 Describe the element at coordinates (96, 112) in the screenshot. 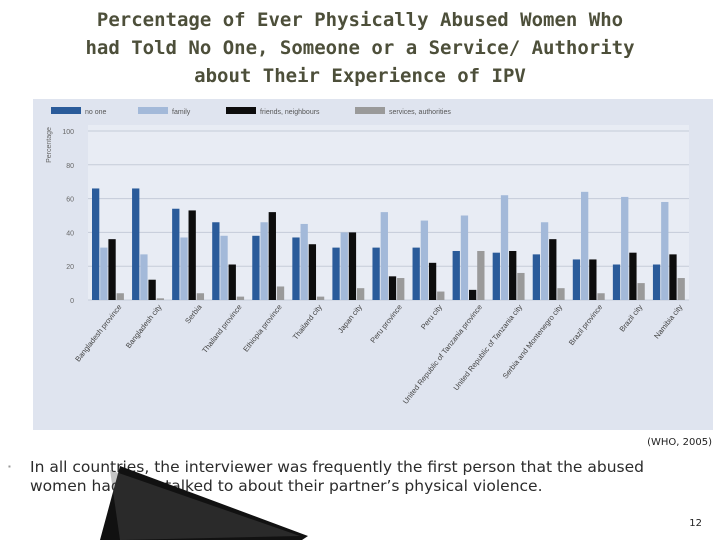

I see `legend-label: no one` at that location.